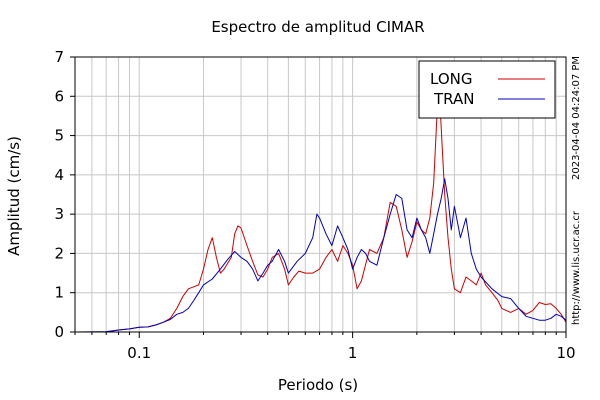 This screenshot has width=600, height=400. I want to click on timestamp-label: 2023-04-04 04:24:07 PM, so click(576, 118).